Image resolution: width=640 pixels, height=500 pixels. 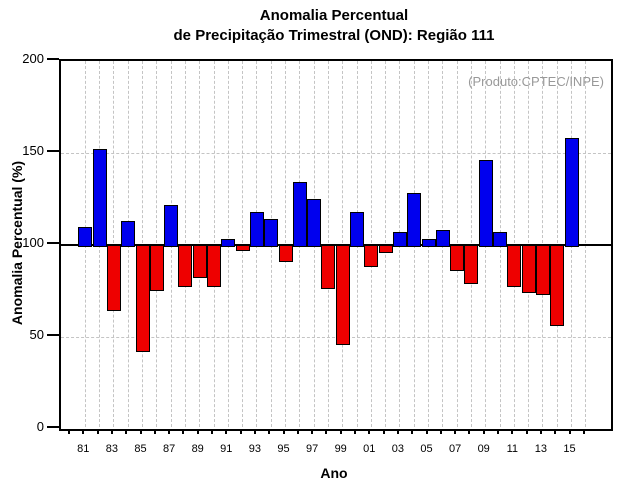 What do you see at coordinates (369, 431) in the screenshot?
I see `x-tick-2001` at bounding box center [369, 431].